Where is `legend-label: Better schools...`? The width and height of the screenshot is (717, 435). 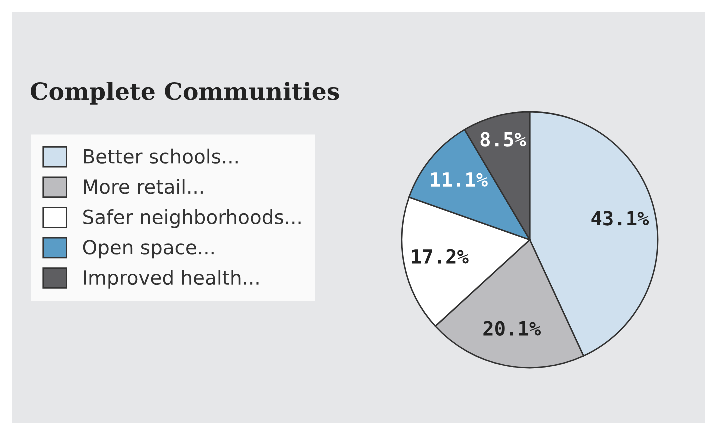 legend-label: Better schools... is located at coordinates (161, 156).